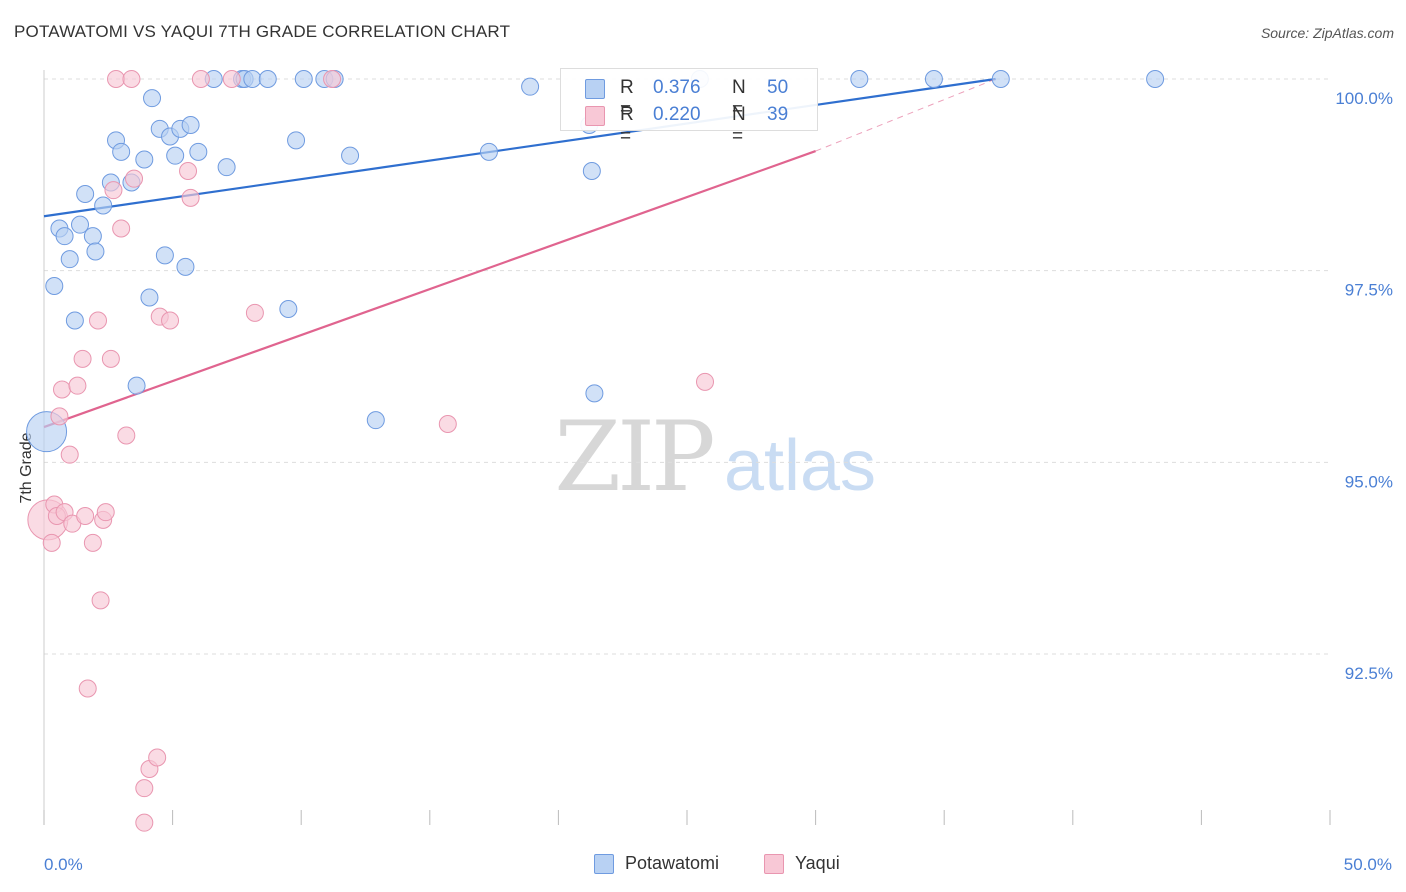 This screenshot has height=892, width=1406. Describe the element at coordinates (595, 89) in the screenshot. I see `potawatomi-swatch` at that location.